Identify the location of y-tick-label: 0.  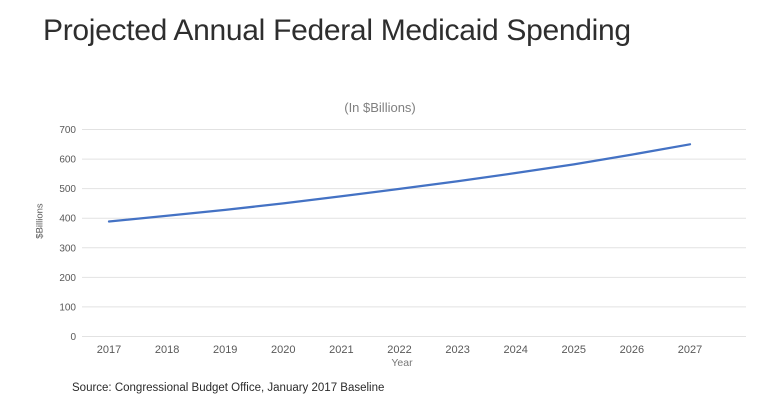
(73, 337).